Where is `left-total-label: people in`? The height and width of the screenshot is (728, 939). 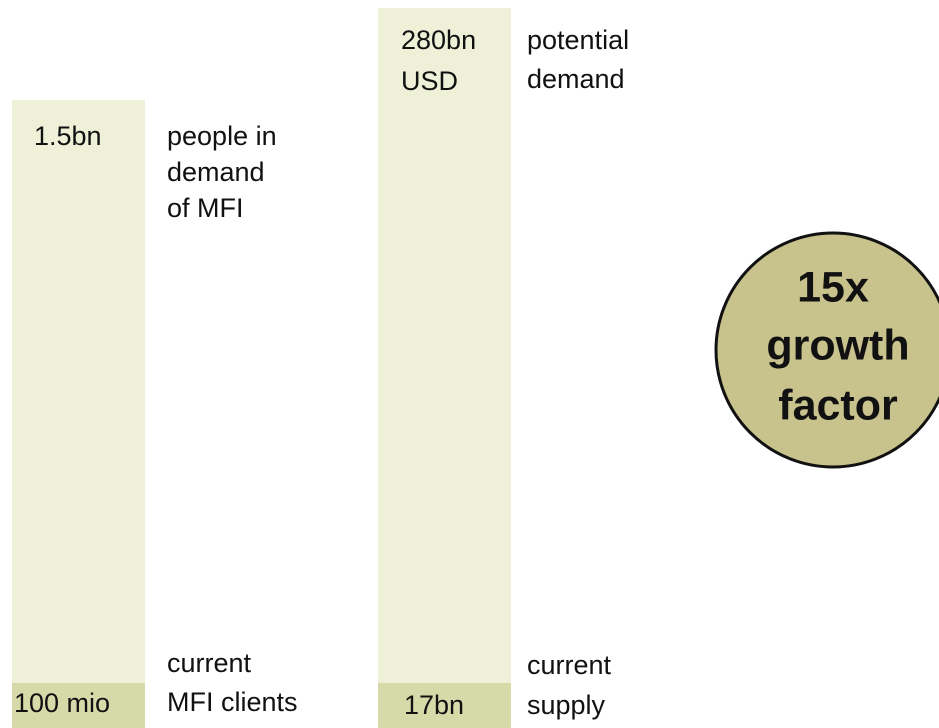
left-total-label: people in is located at coordinates (222, 136).